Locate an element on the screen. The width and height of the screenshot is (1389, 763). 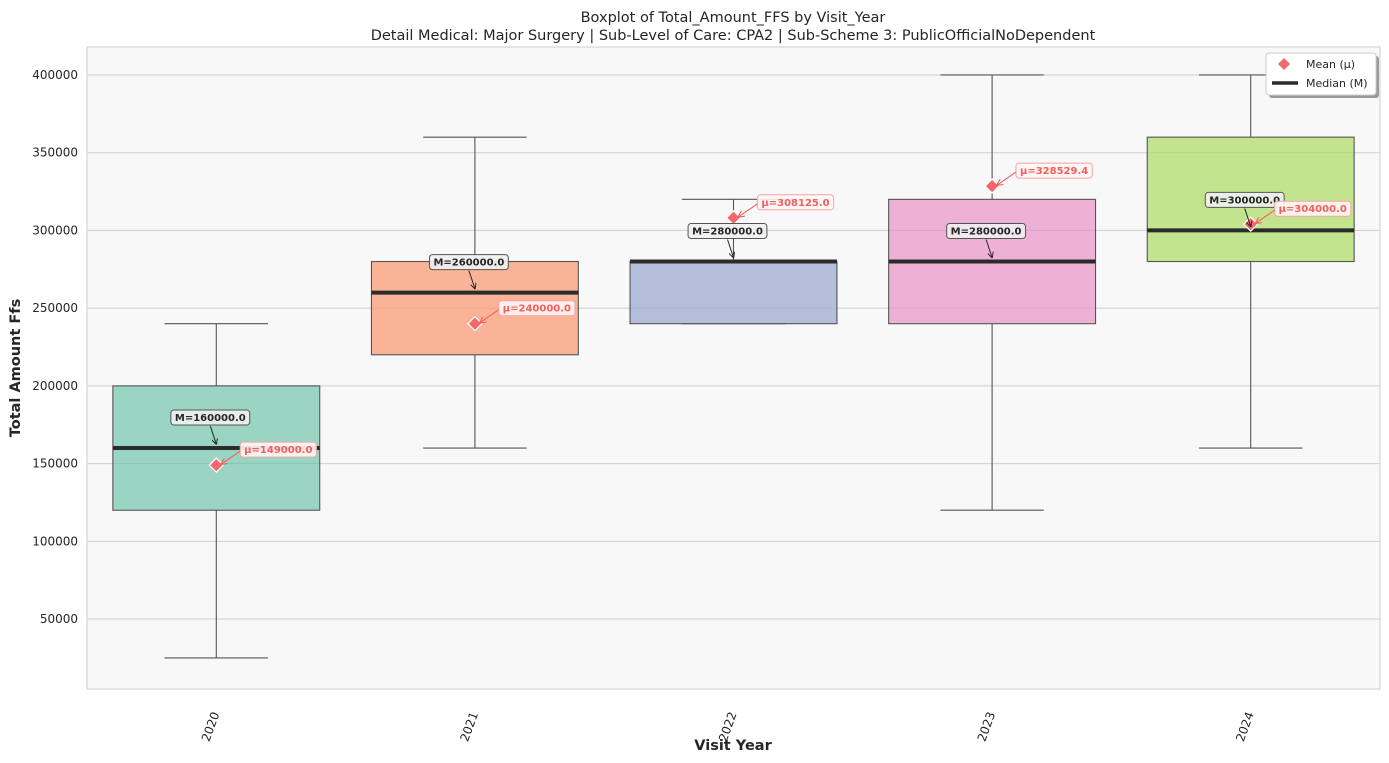
iqr-box is located at coordinates (733, 292).